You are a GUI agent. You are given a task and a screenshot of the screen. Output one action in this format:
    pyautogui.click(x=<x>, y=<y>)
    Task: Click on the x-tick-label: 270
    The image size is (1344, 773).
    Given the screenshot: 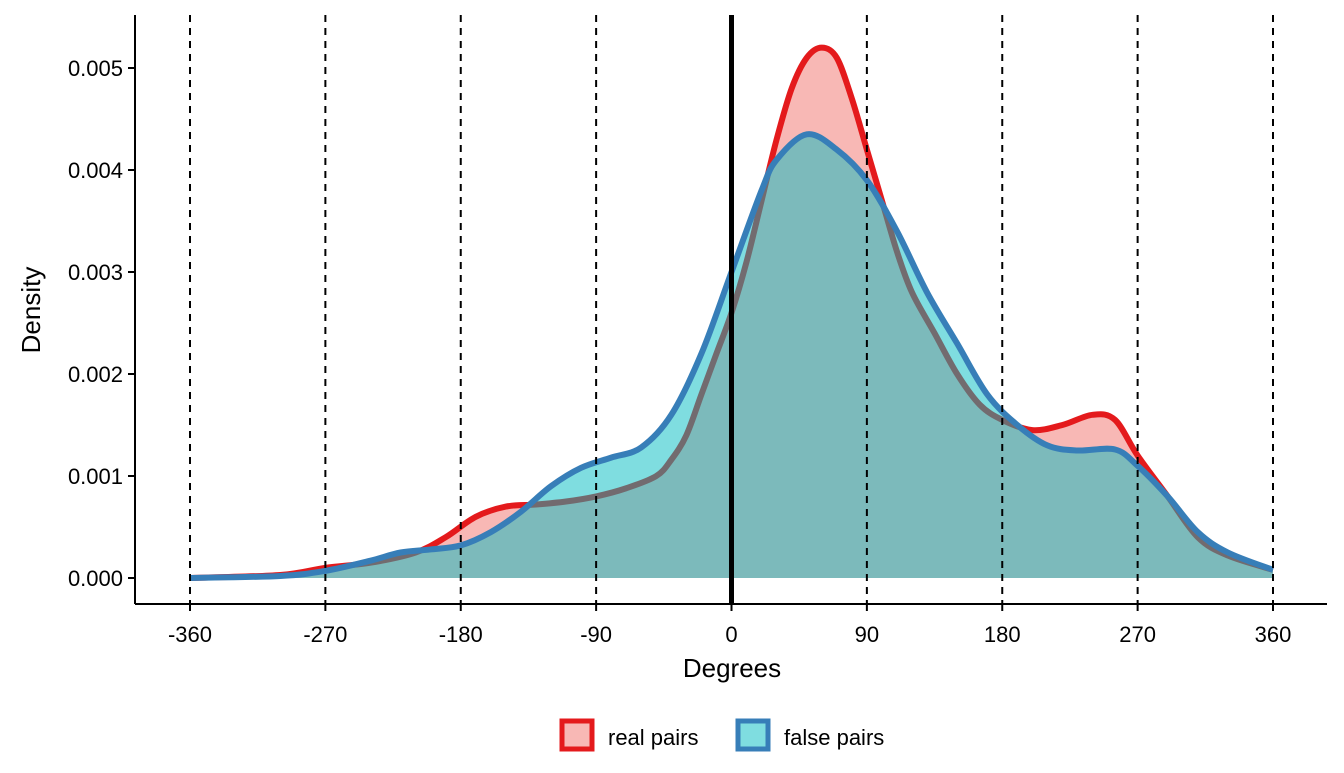 What is the action you would take?
    pyautogui.click(x=1137, y=634)
    